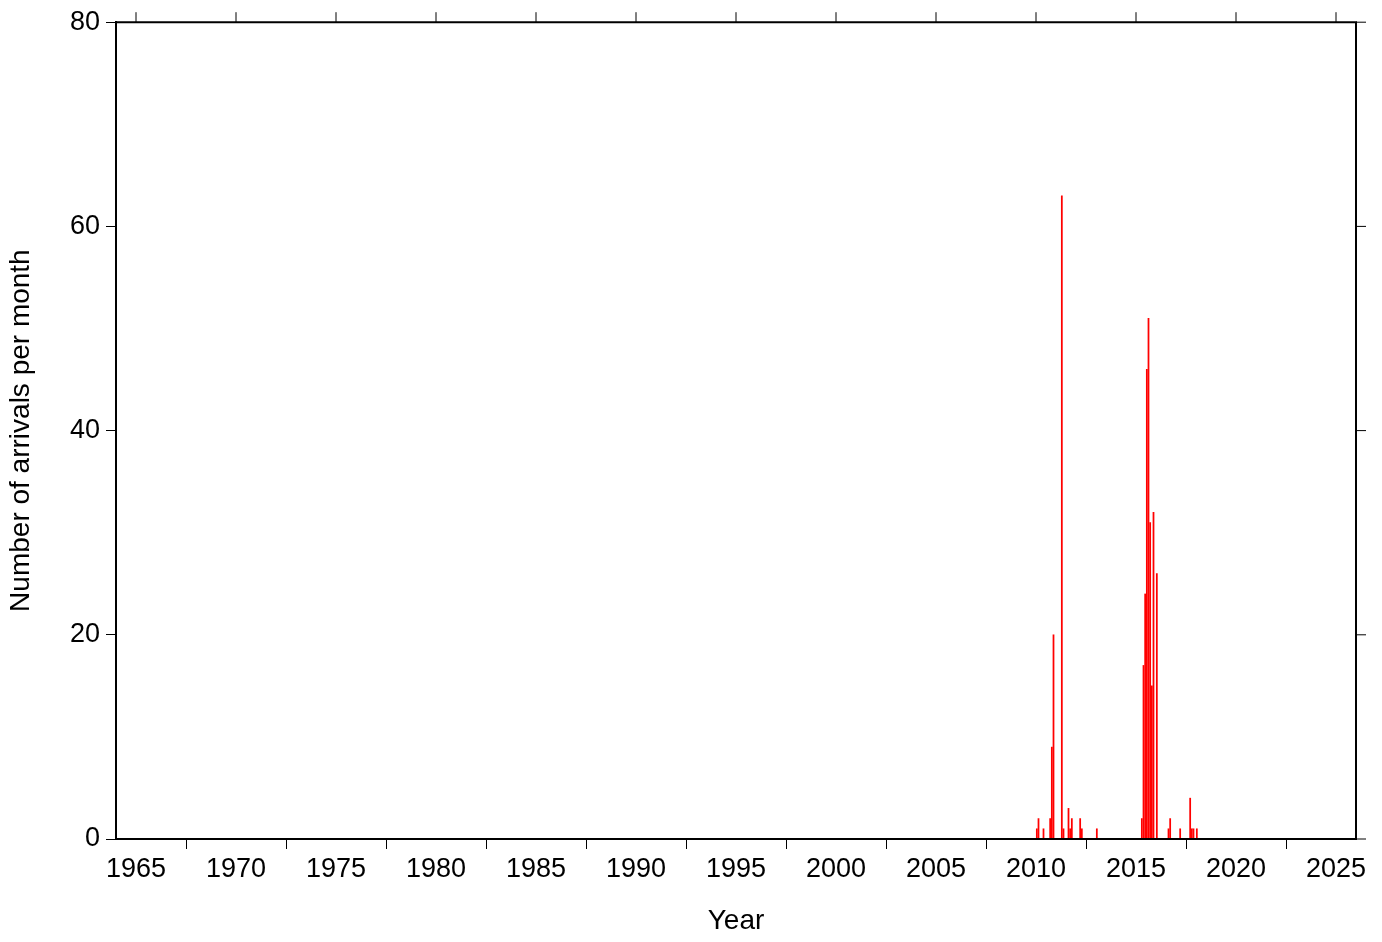  What do you see at coordinates (736, 867) in the screenshot?
I see `x-tick-label: 1995` at bounding box center [736, 867].